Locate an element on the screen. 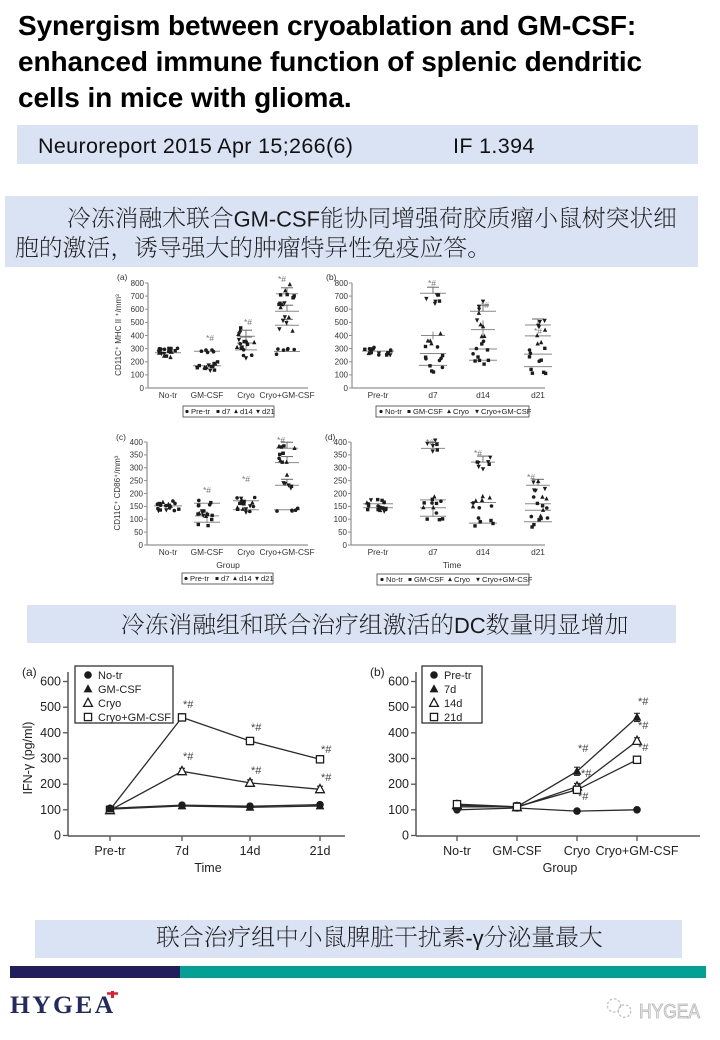  svg-text: 250 is located at coordinates (341, 480).